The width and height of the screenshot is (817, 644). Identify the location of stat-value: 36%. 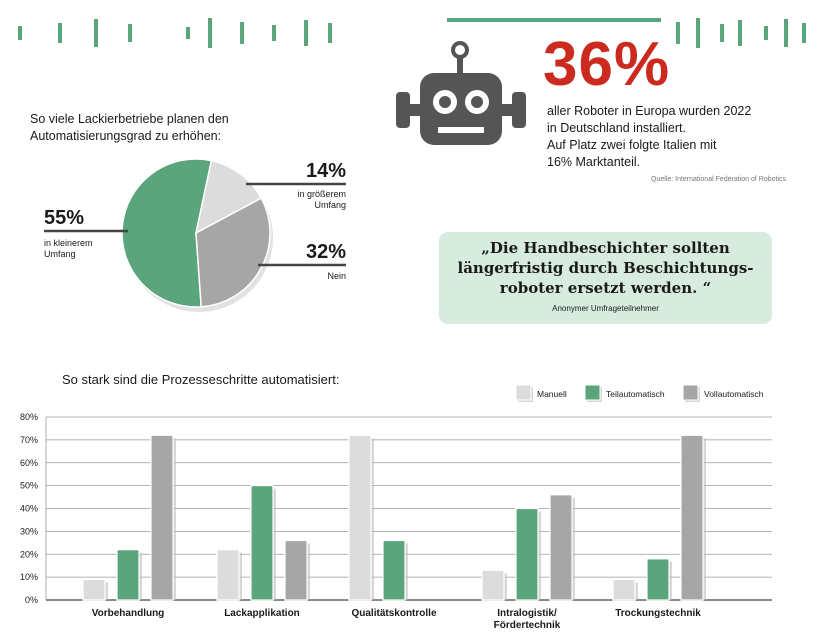
(607, 64).